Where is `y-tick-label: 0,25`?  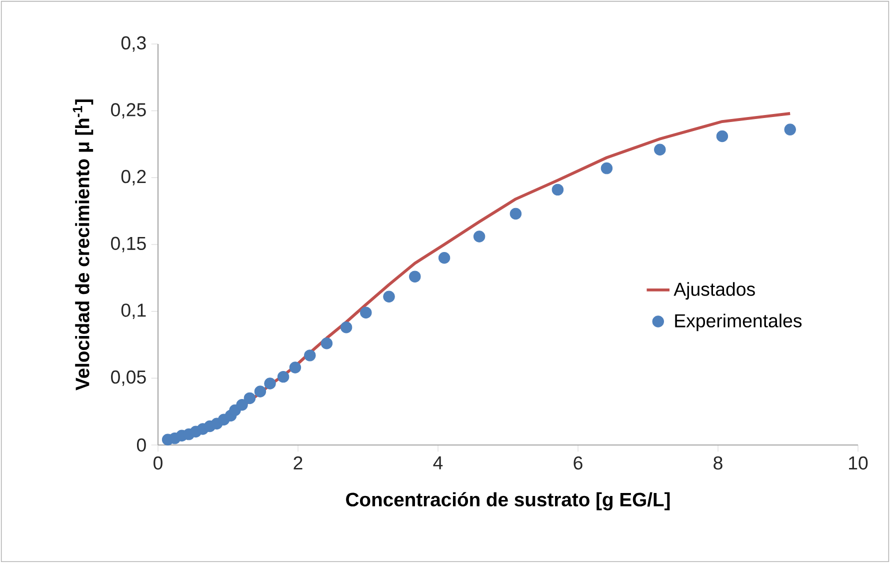
y-tick-label: 0,25 is located at coordinates (128, 111).